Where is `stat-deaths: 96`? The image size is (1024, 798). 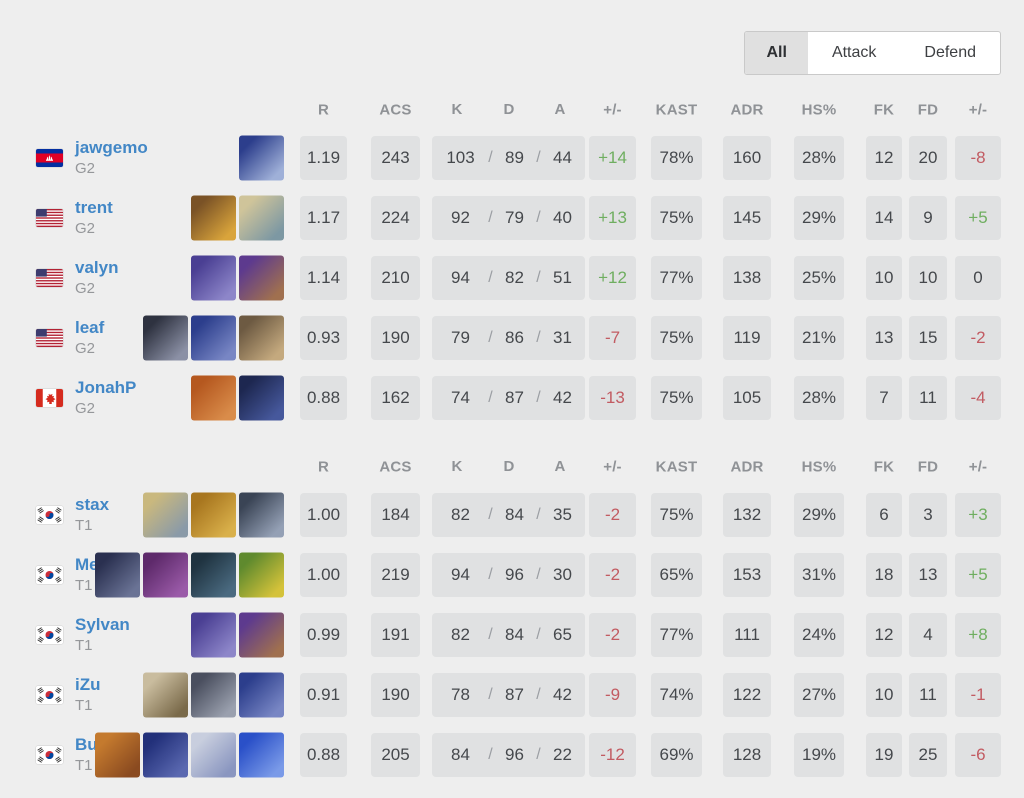
stat-deaths: 96 is located at coordinates (514, 754).